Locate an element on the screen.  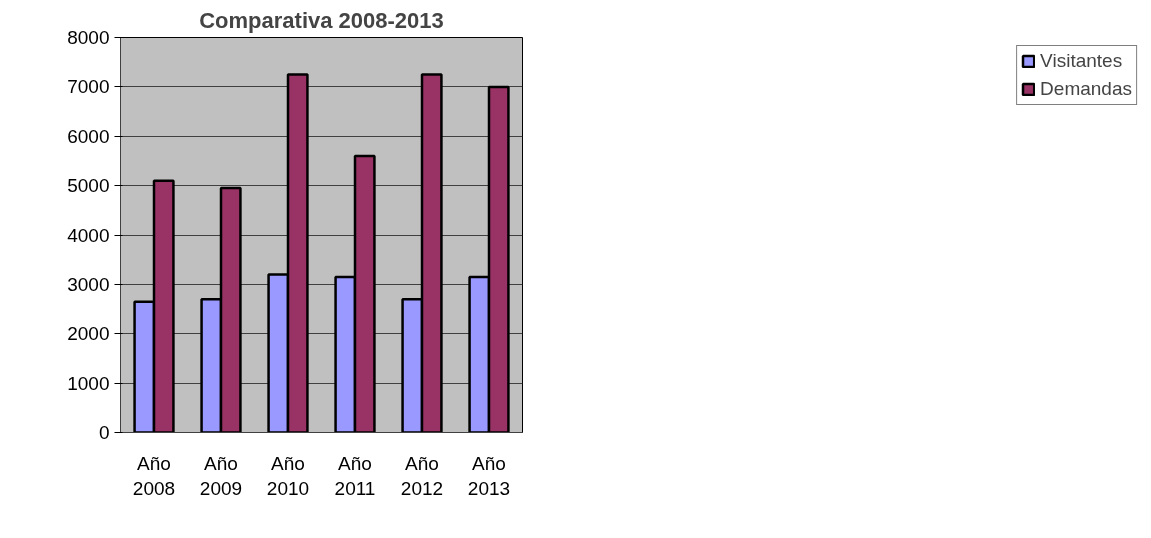
x-tick-label: Año 2012 is located at coordinates (422, 475).